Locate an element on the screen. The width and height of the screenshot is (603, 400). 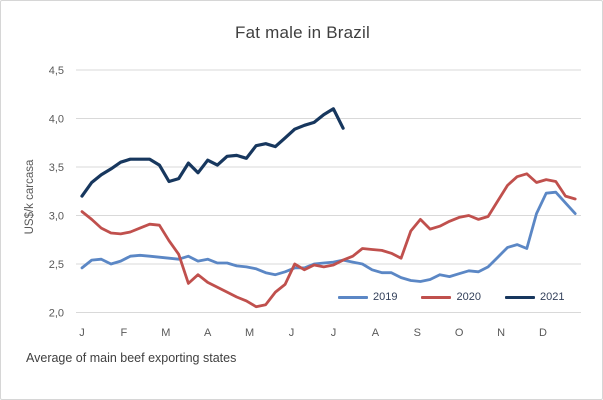
legend-item-2021: 2021 is located at coordinates (534, 297).